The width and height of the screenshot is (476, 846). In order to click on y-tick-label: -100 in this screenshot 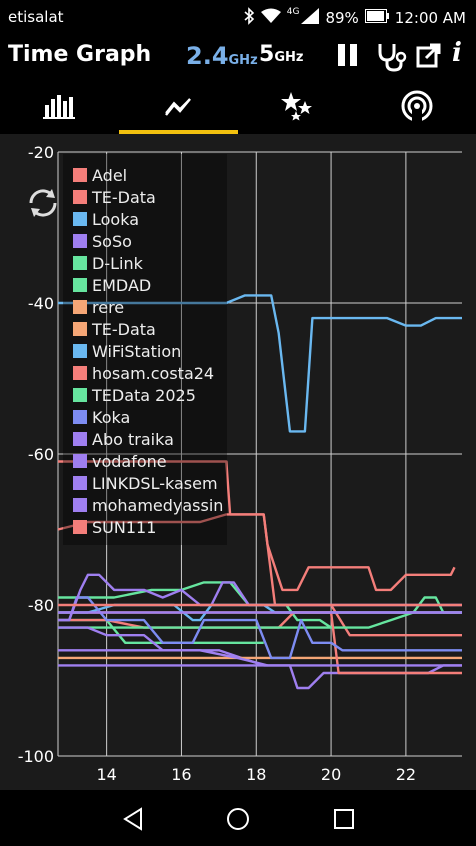, I will do `click(36, 756)`.